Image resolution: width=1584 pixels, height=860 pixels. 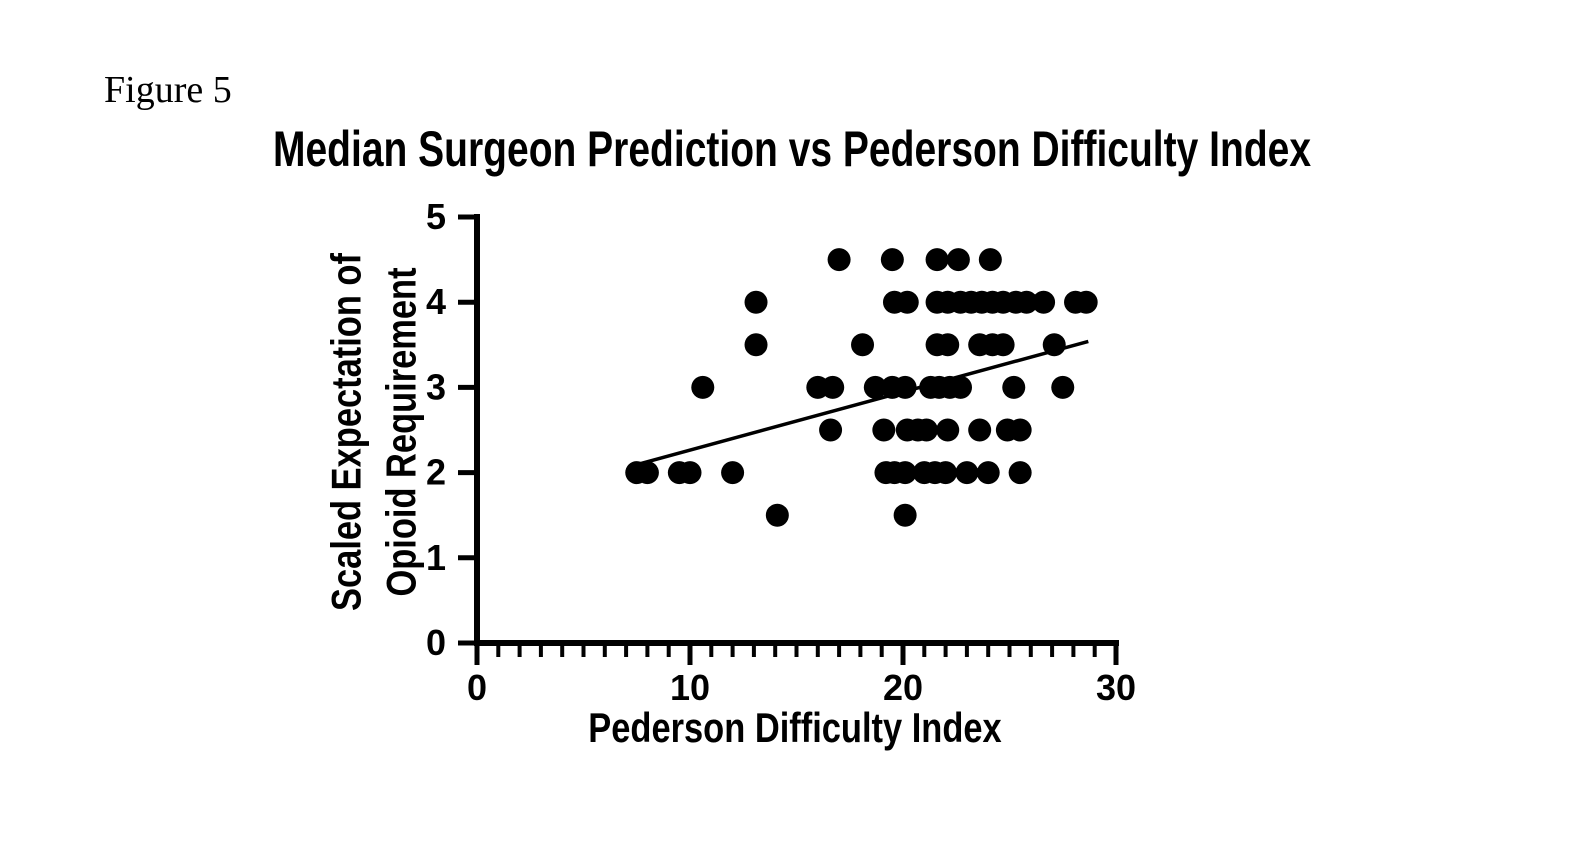 I want to click on y-tick-label: 1, so click(x=436, y=557).